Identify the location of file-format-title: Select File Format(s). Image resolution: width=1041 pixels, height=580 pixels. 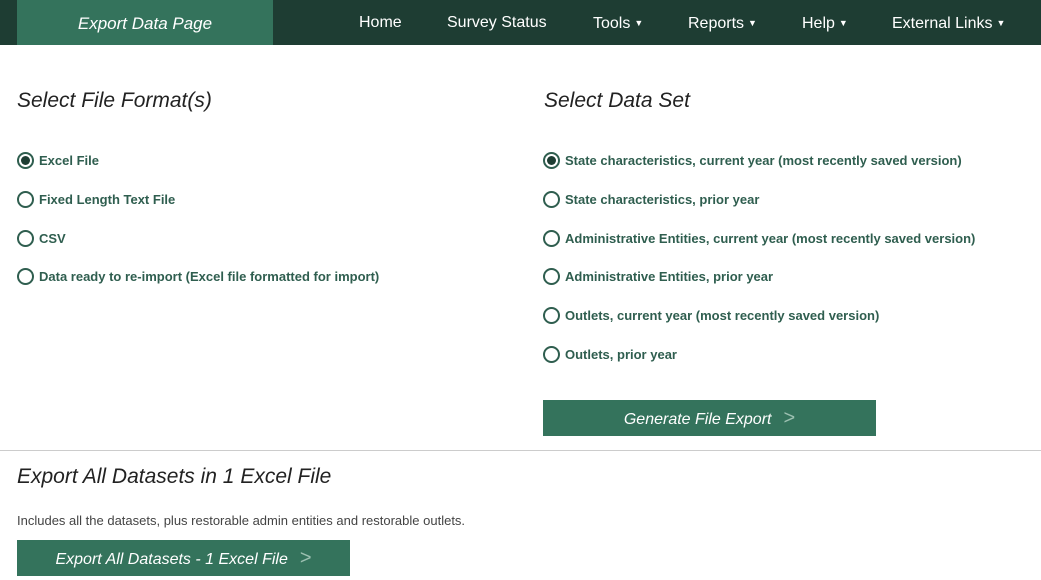
(114, 100).